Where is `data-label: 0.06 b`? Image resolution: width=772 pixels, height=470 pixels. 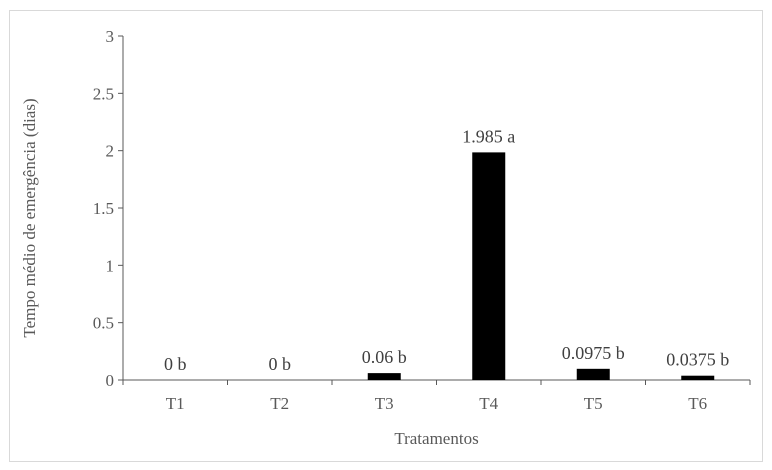
data-label: 0.06 b is located at coordinates (384, 357).